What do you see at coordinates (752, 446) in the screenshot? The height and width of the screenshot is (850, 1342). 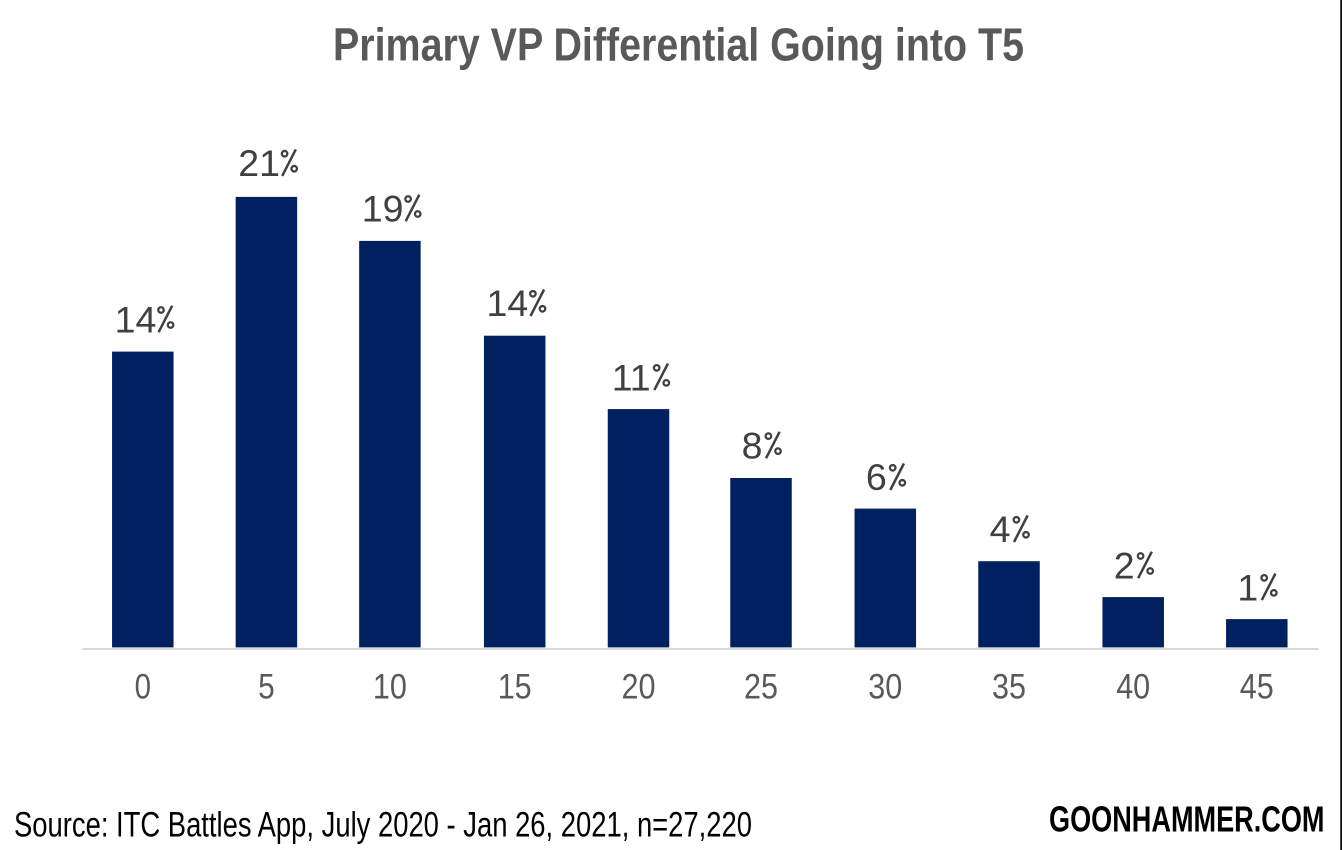 I see `svg-text: 8` at bounding box center [752, 446].